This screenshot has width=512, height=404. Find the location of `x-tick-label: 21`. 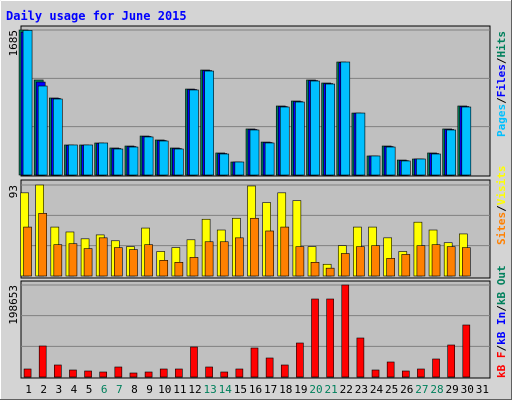

x-tick-label: 21 is located at coordinates (331, 389).